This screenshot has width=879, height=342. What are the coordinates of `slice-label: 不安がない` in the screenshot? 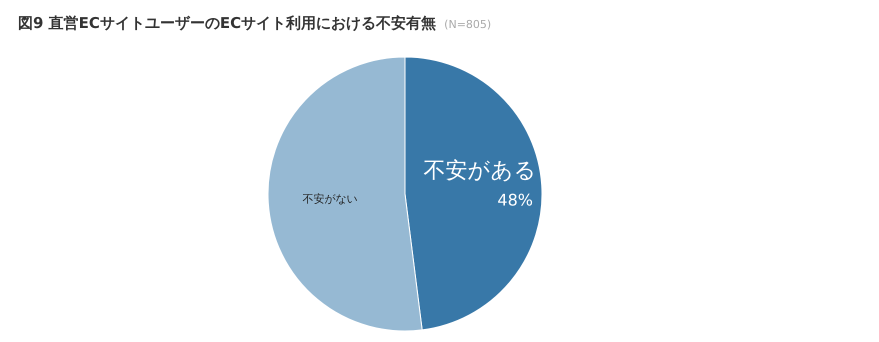 It's located at (330, 199).